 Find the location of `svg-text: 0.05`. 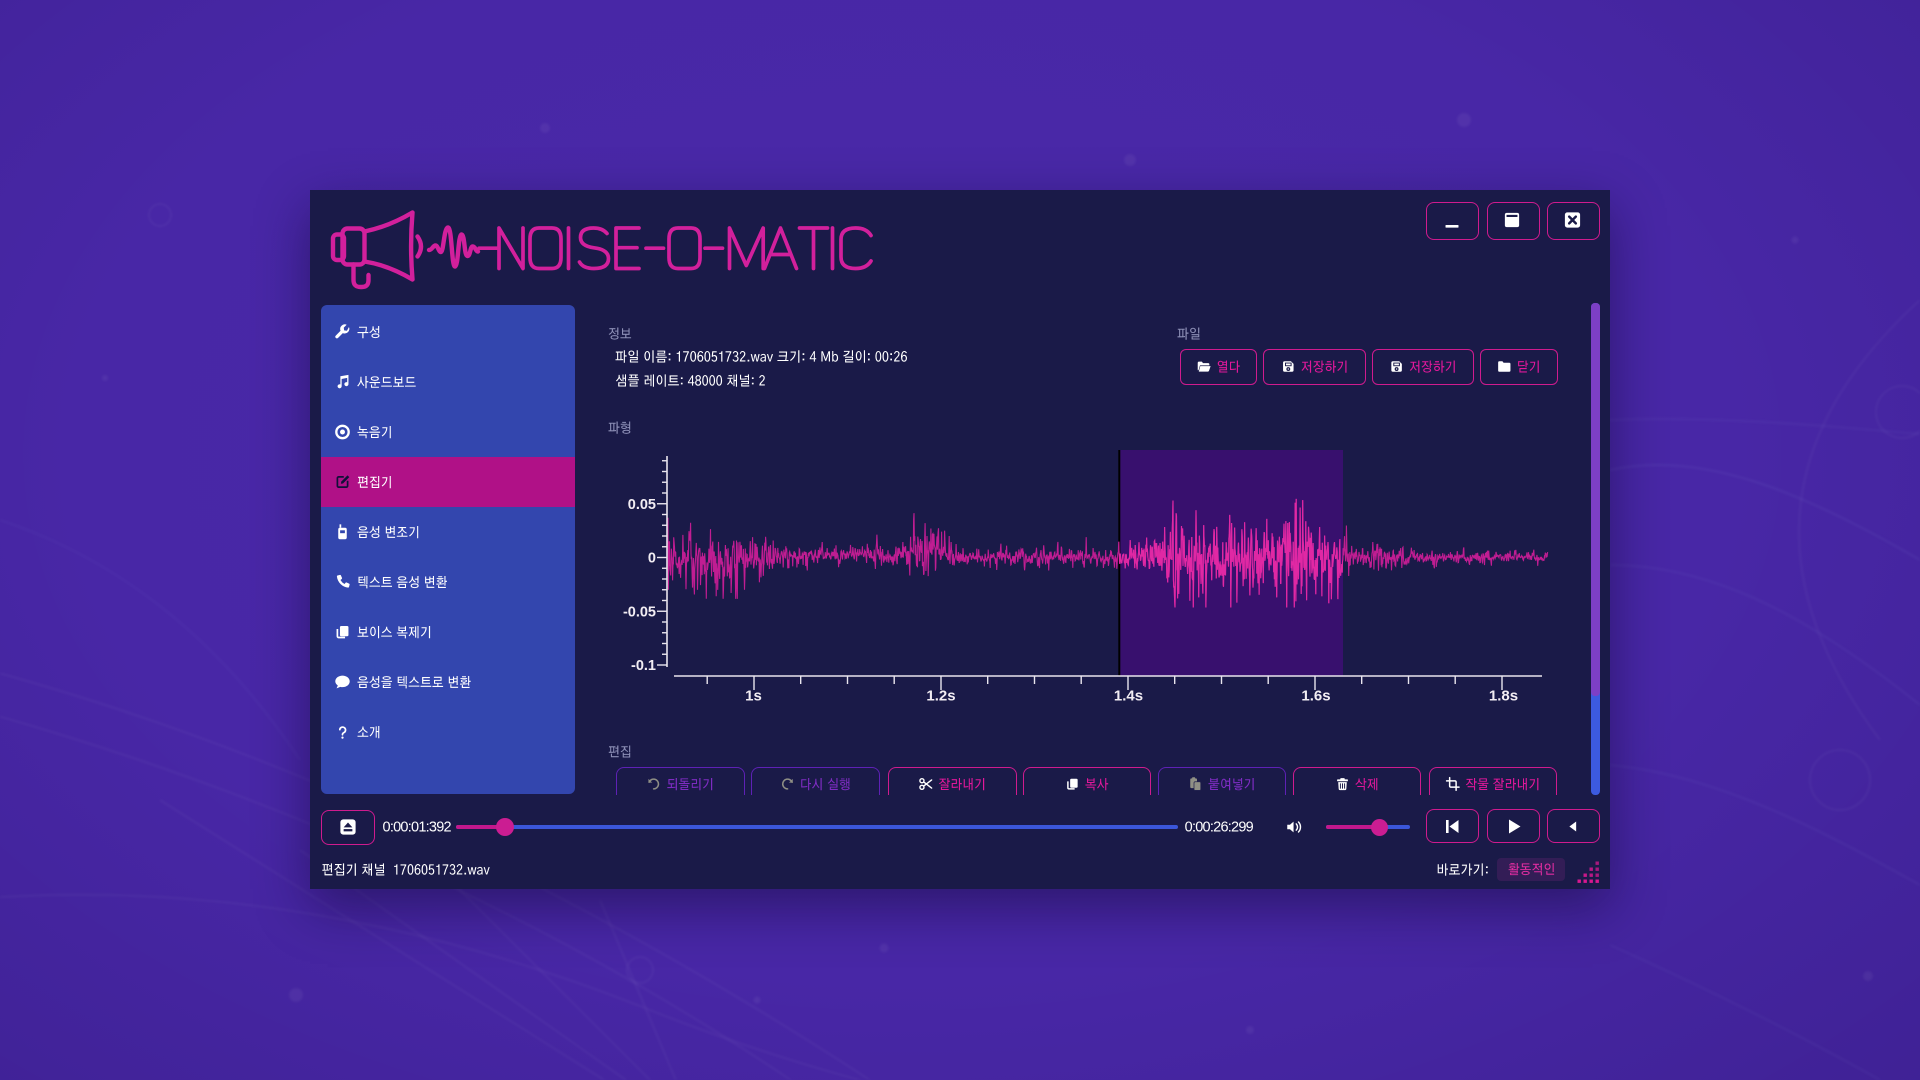

svg-text: 0.05 is located at coordinates (642, 505).